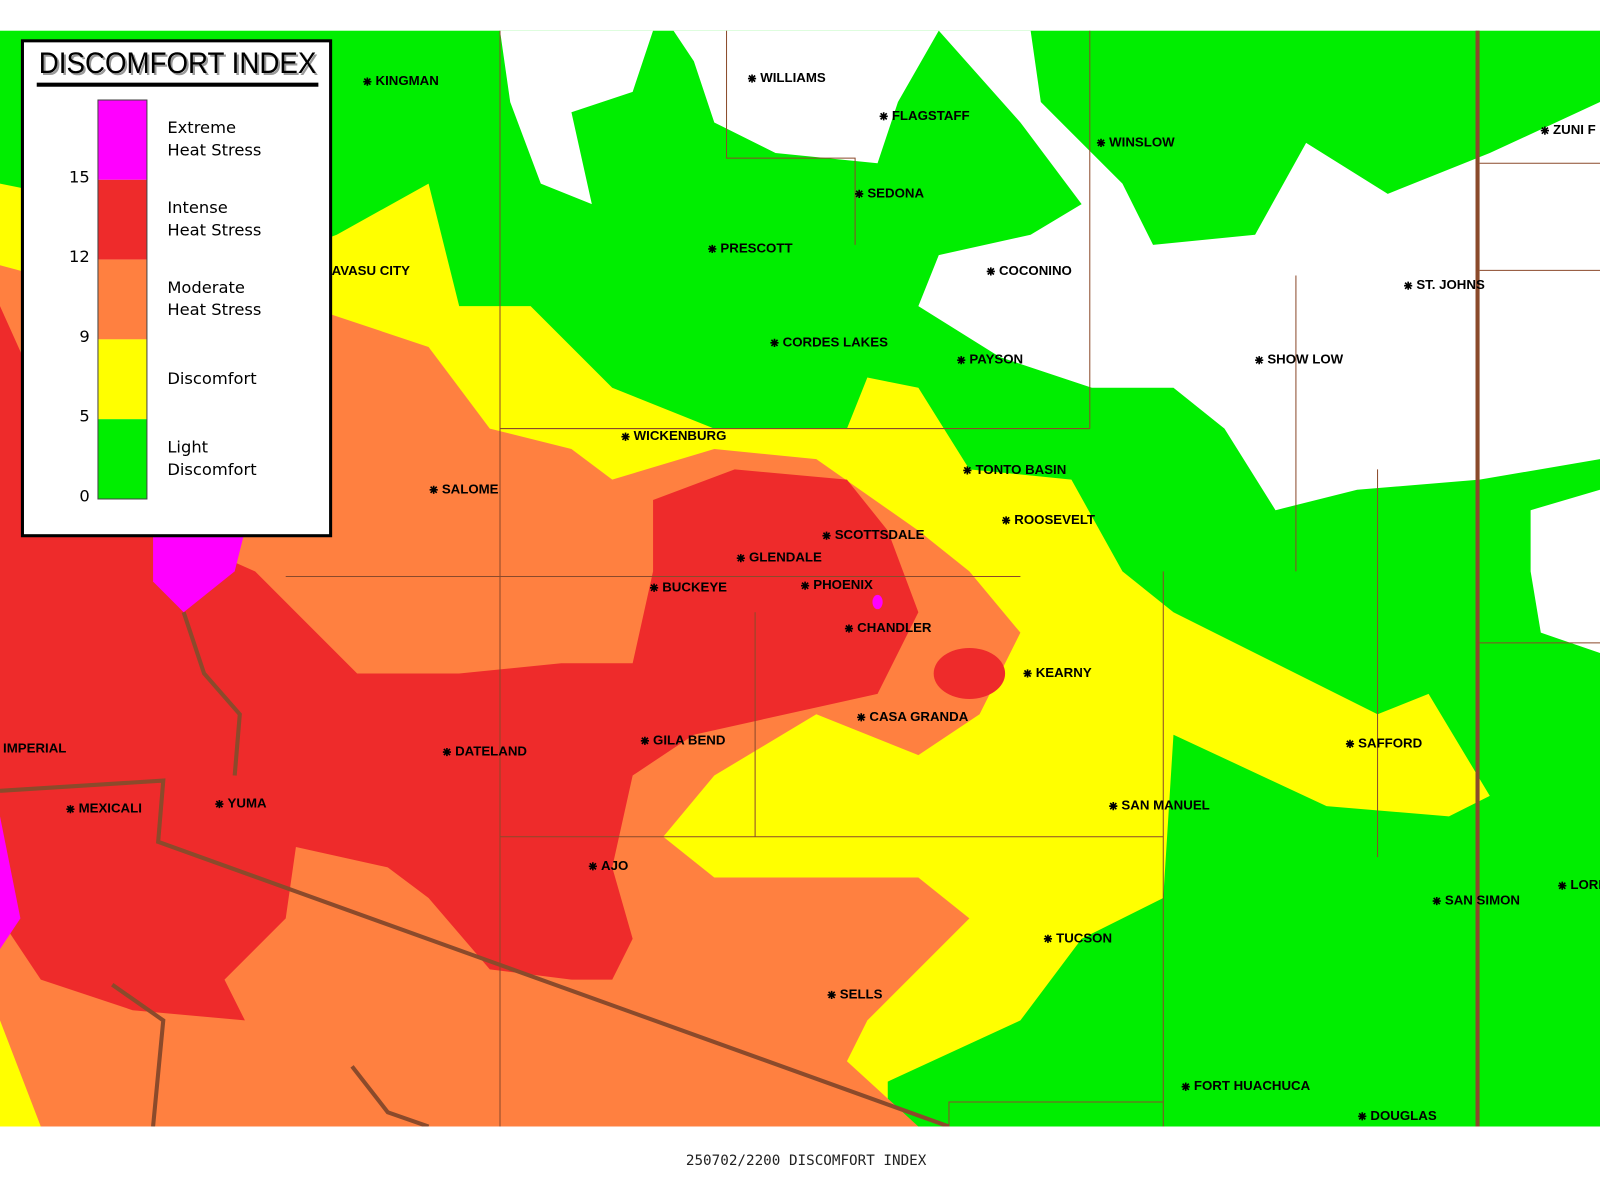  What do you see at coordinates (694, 586) in the screenshot?
I see `city-label: BUCKEYE` at bounding box center [694, 586].